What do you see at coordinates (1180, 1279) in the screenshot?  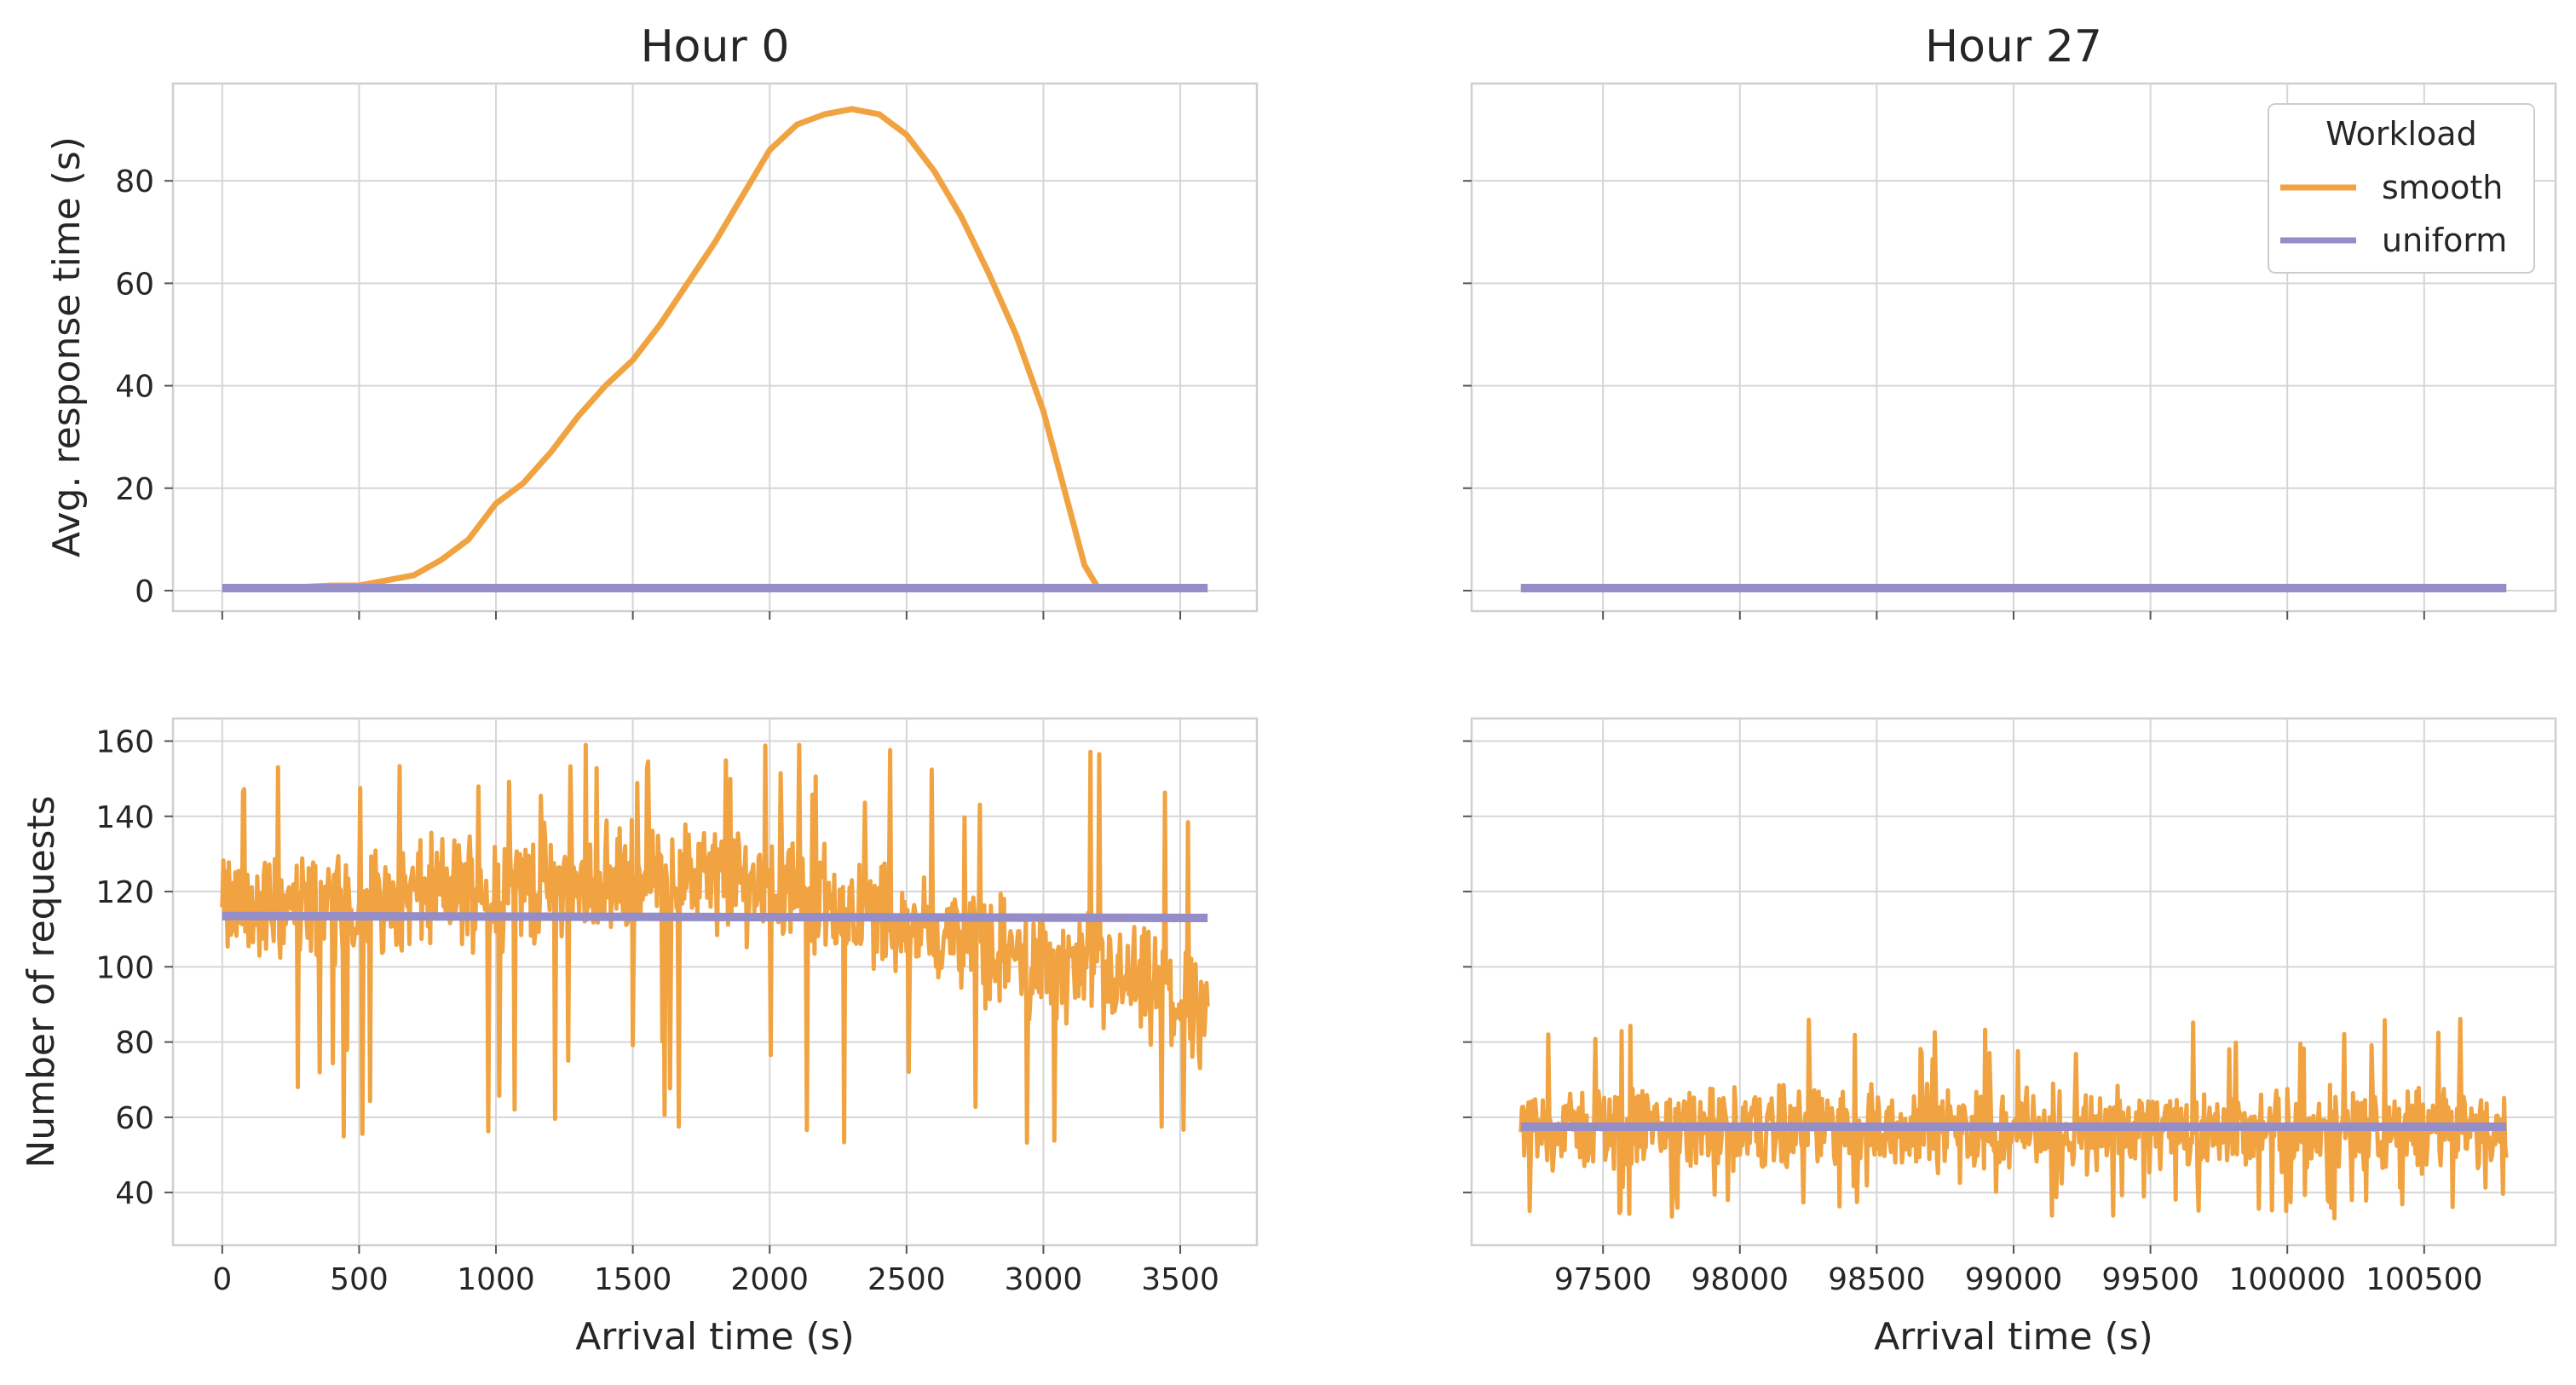 I see `x-tick-label: 3500` at bounding box center [1180, 1279].